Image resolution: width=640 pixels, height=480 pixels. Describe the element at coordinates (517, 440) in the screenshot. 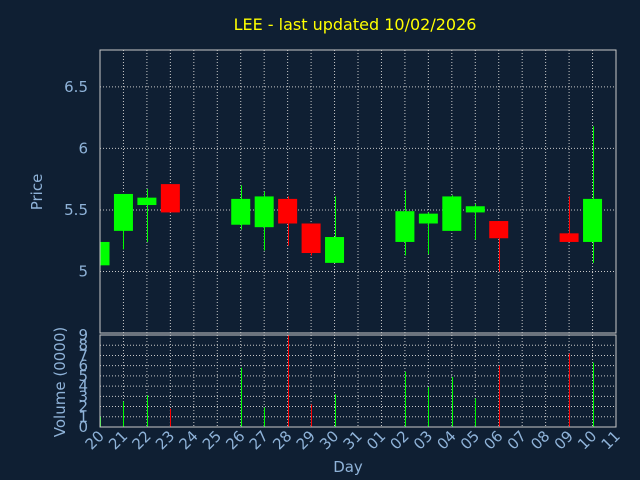

I see `x-tick-label: 07` at that location.